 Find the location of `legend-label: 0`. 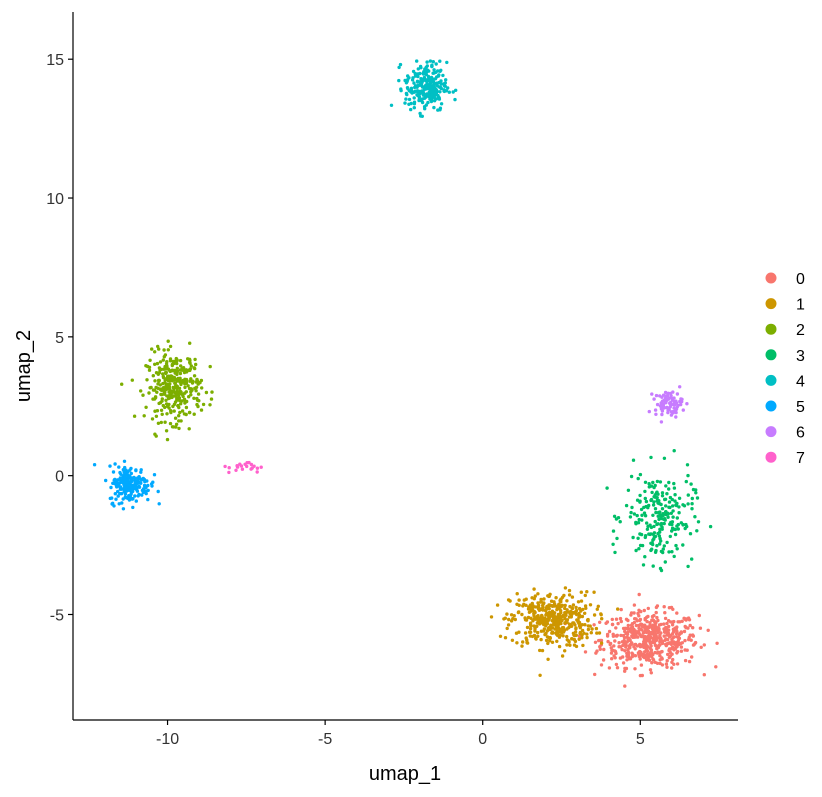

legend-label: 0 is located at coordinates (800, 279).